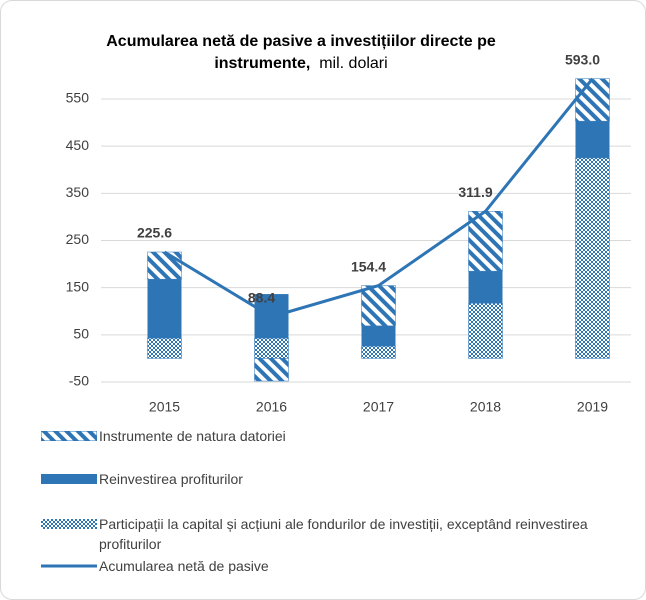 This screenshot has width=646, height=600. What do you see at coordinates (582, 59) in the screenshot?
I see `data-label: 593.0` at bounding box center [582, 59].